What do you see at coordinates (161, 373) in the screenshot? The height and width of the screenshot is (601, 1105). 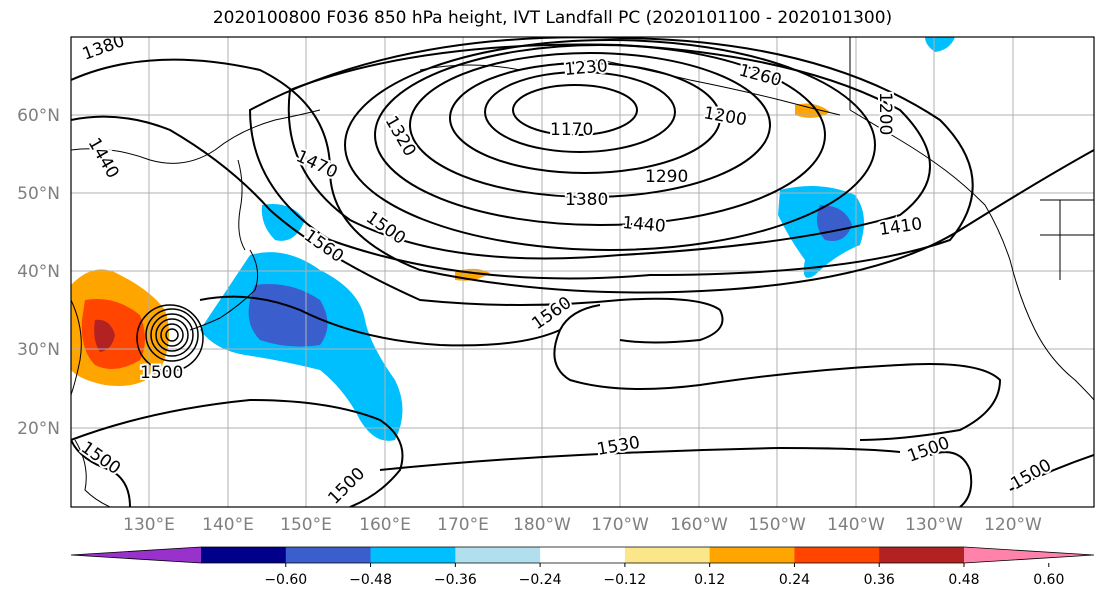 I see `contour-label: 1500` at bounding box center [161, 373].